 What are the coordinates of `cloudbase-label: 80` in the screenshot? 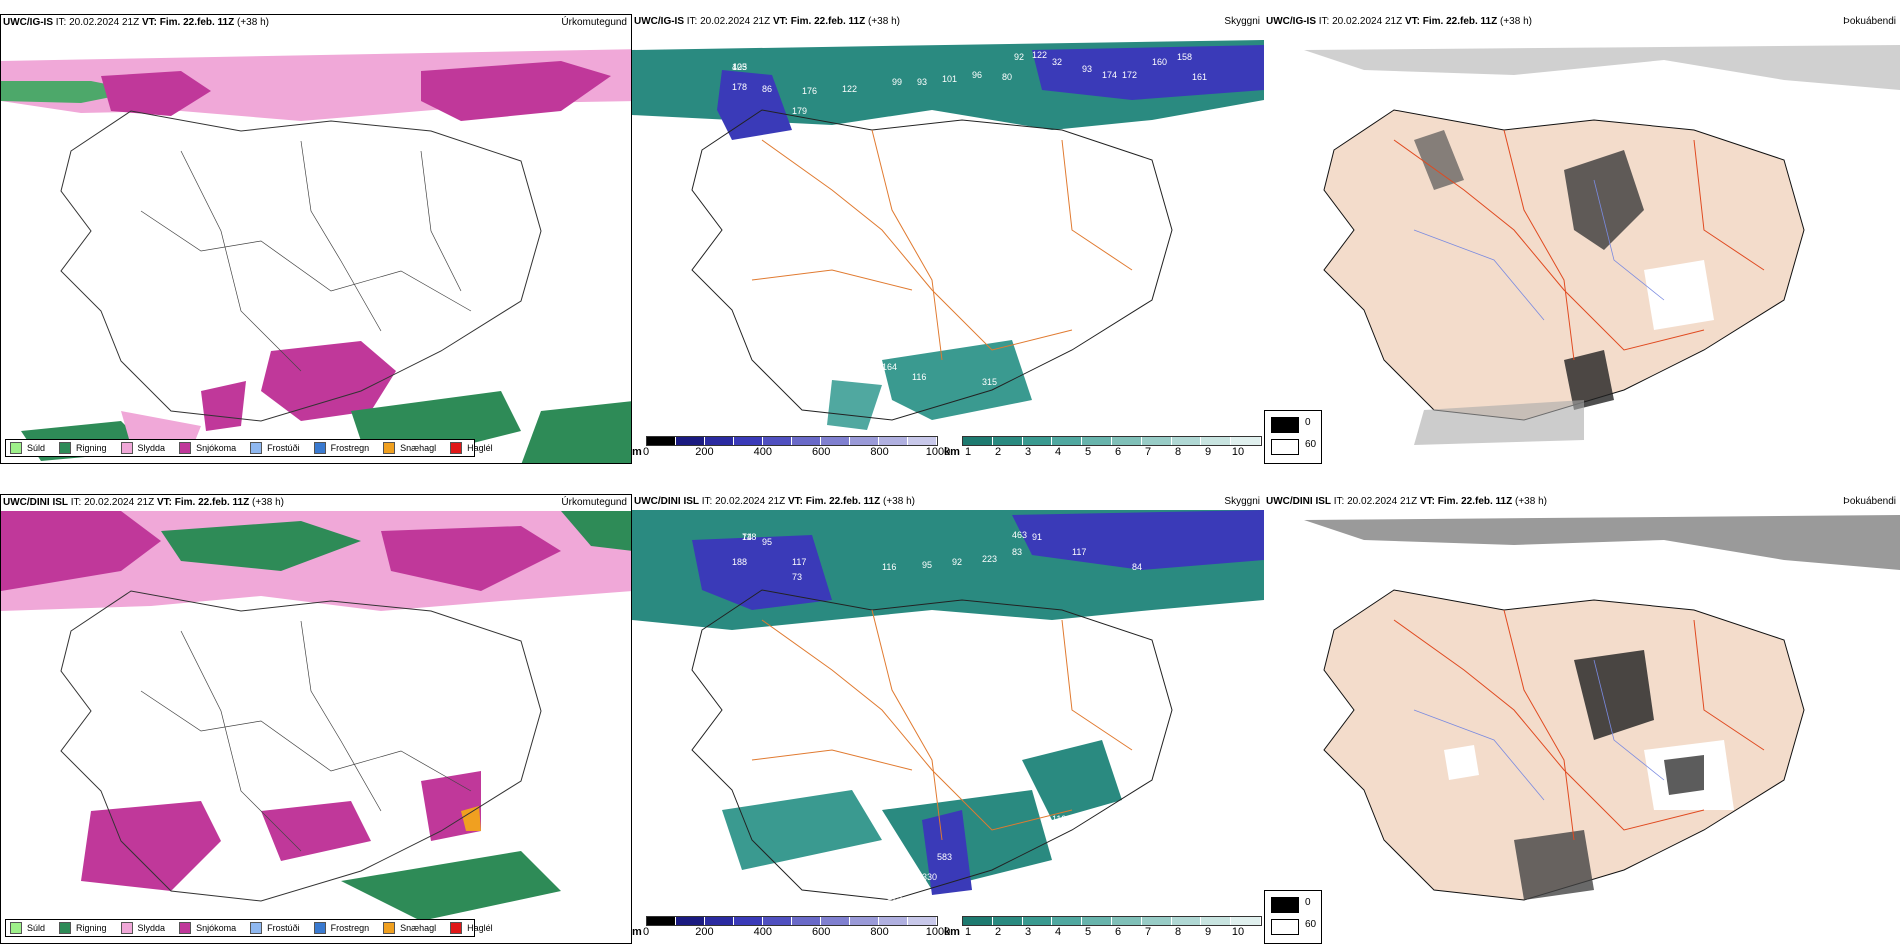 It's located at (1007, 77).